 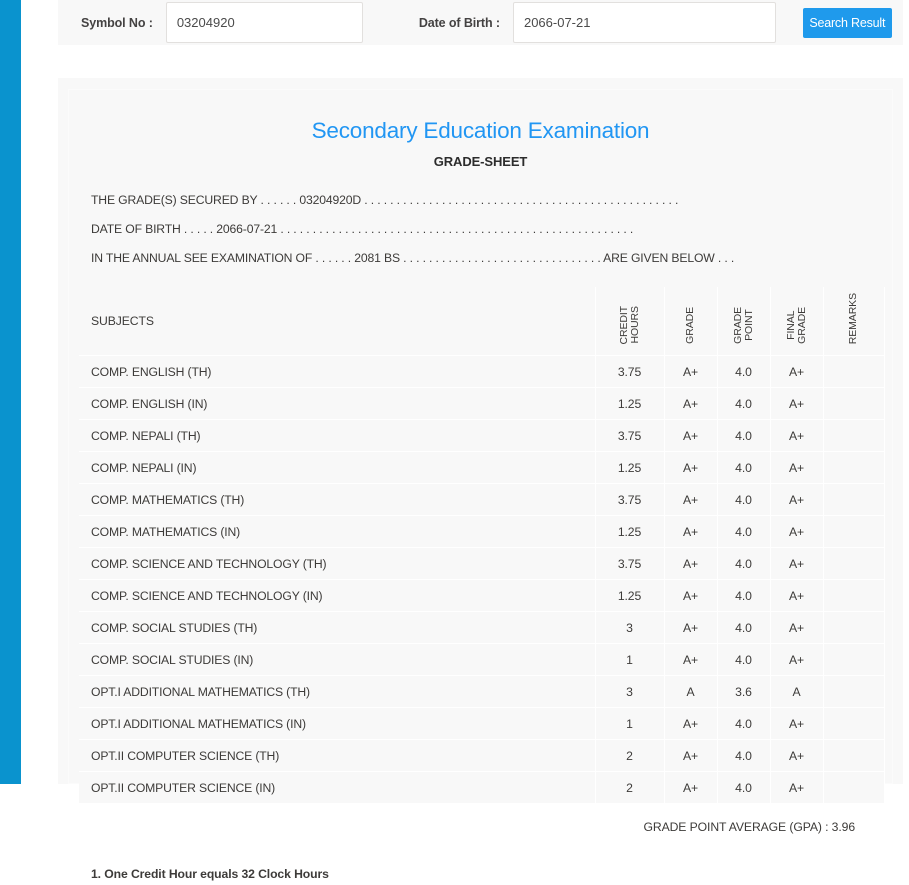 I want to click on footnotes-block: 1. One Credit Hour equals 32 Clock Hours, so click(x=480, y=869).